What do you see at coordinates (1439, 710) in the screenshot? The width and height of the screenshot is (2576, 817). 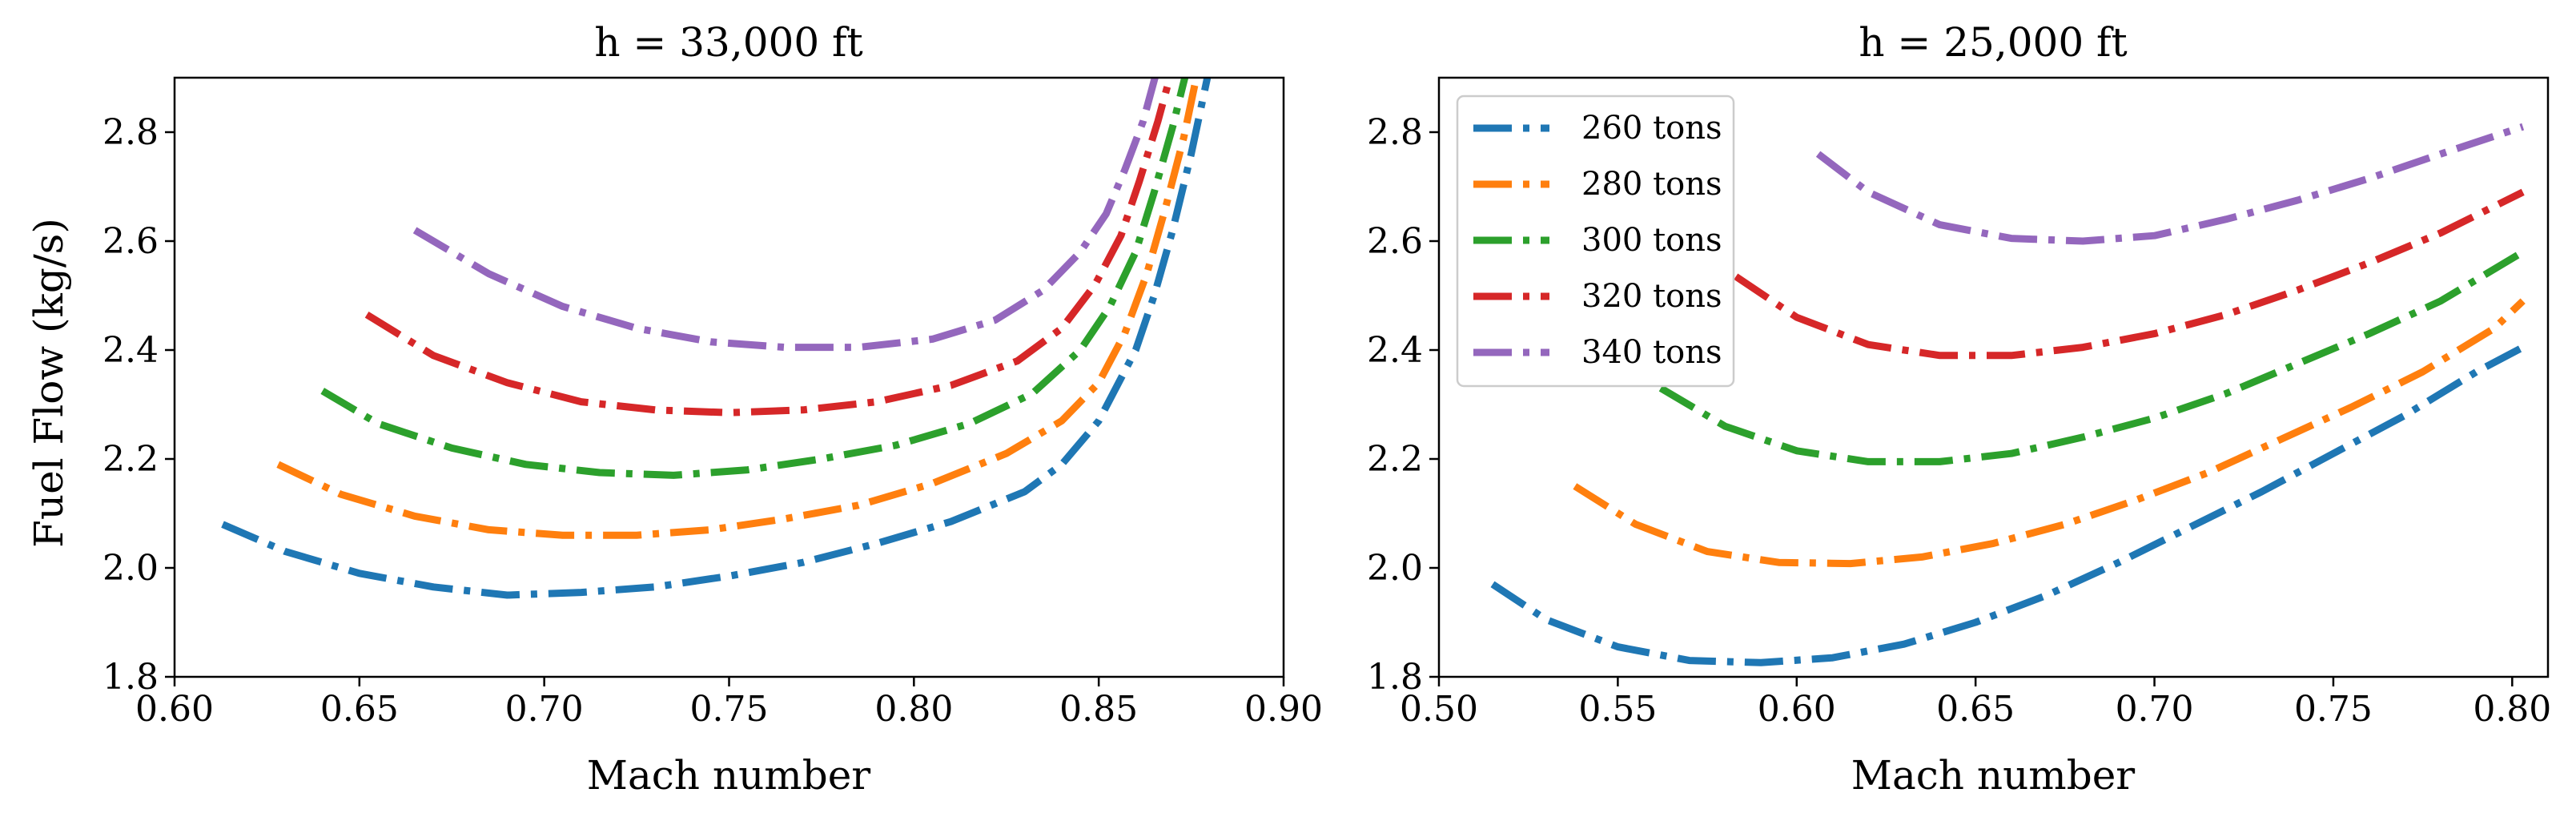 I see `x-tick-label: 0.50` at bounding box center [1439, 710].